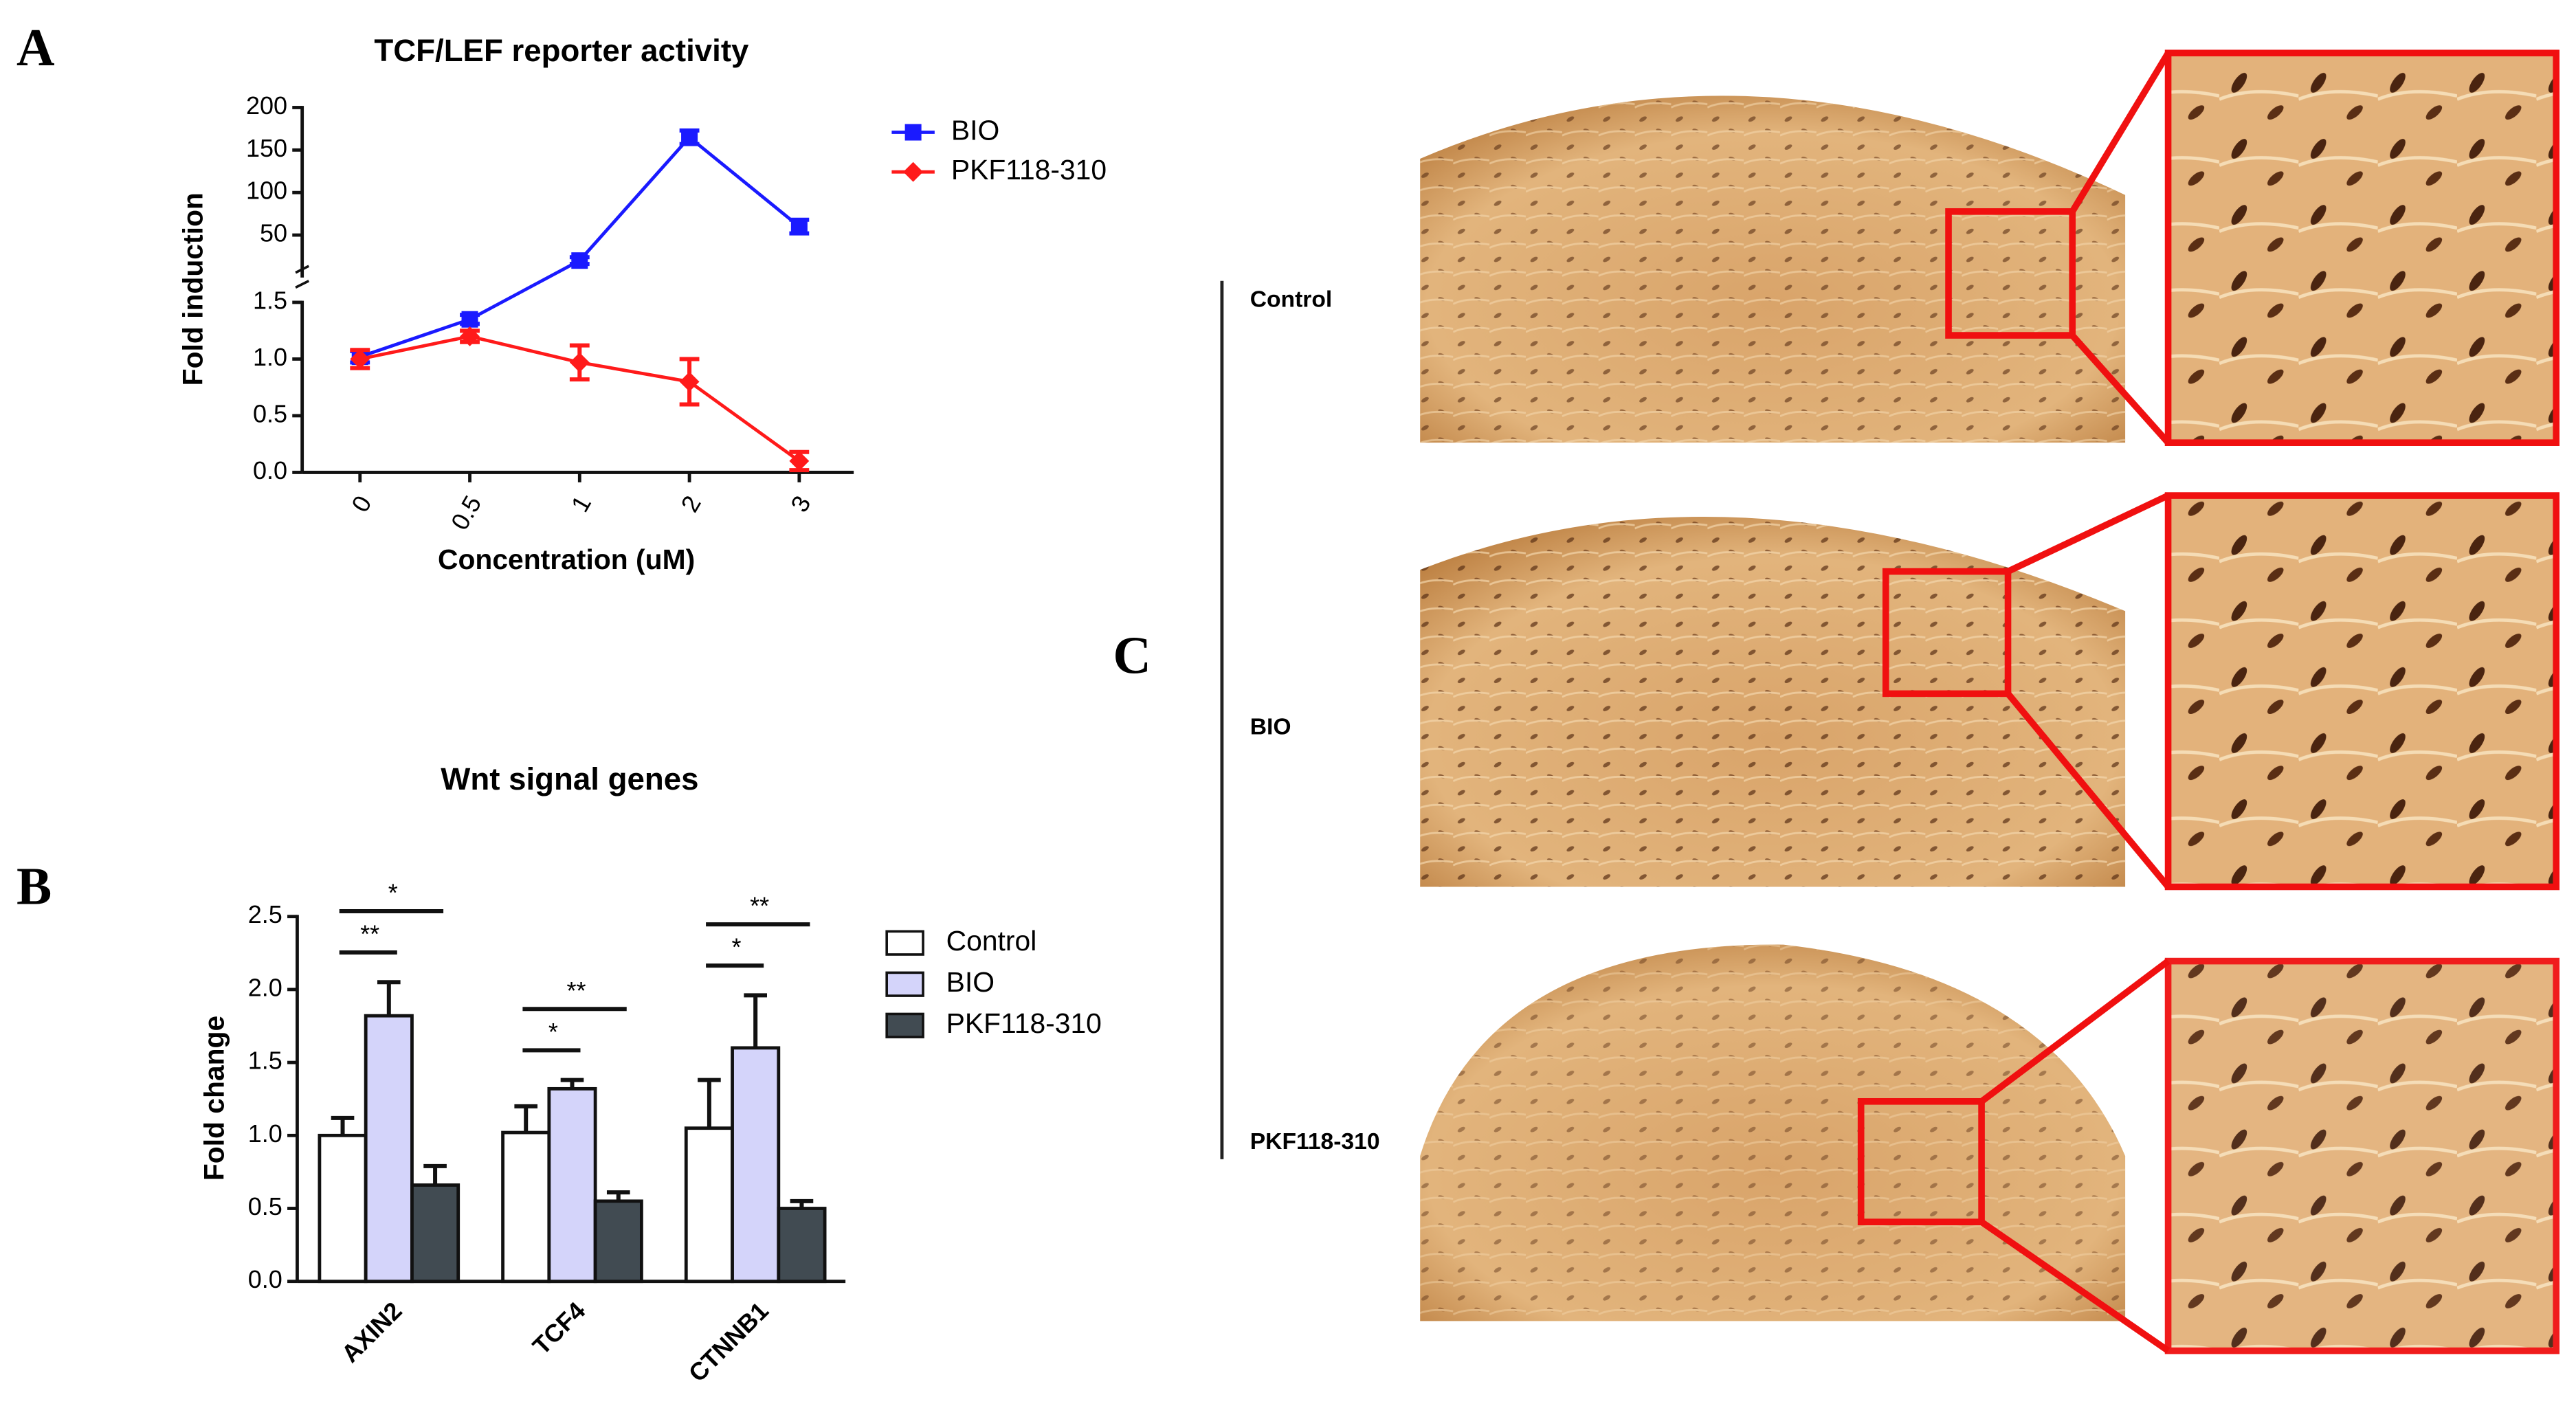 The height and width of the screenshot is (1417, 2576). Describe the element at coordinates (1315, 1141) in the screenshot. I see `row-label: PKF118-310` at that location.